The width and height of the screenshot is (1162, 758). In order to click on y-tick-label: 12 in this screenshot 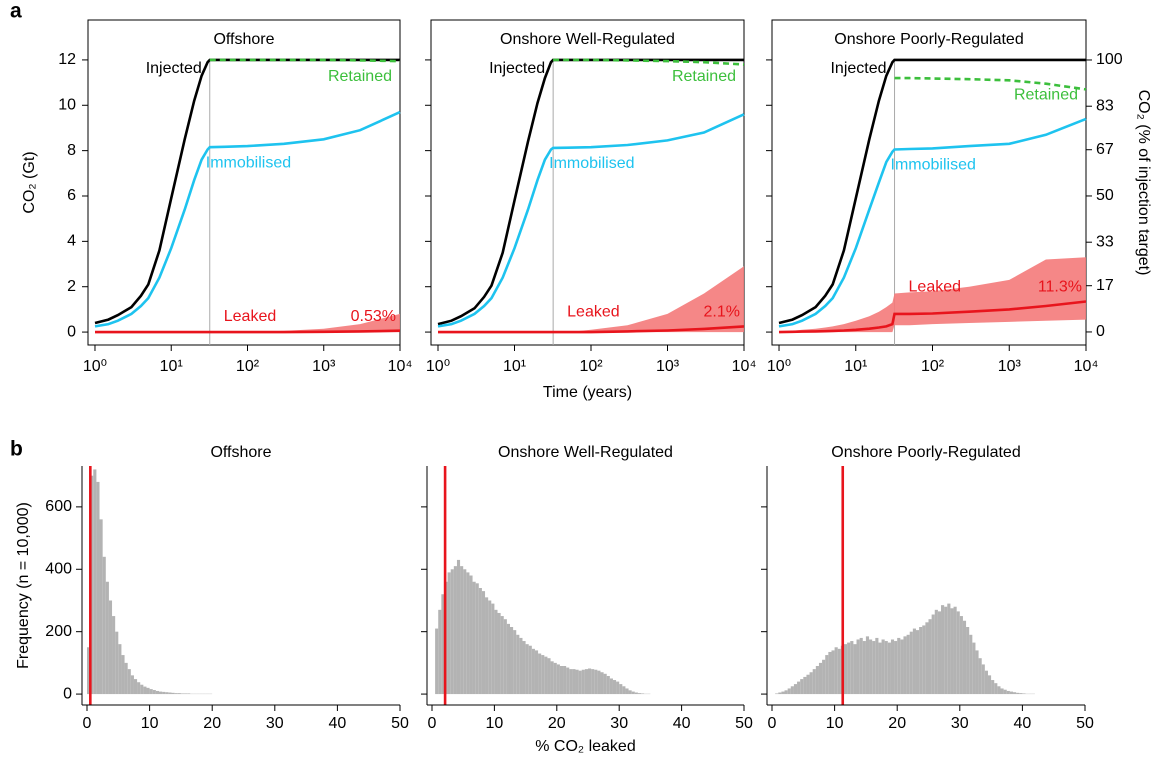, I will do `click(67, 59)`.